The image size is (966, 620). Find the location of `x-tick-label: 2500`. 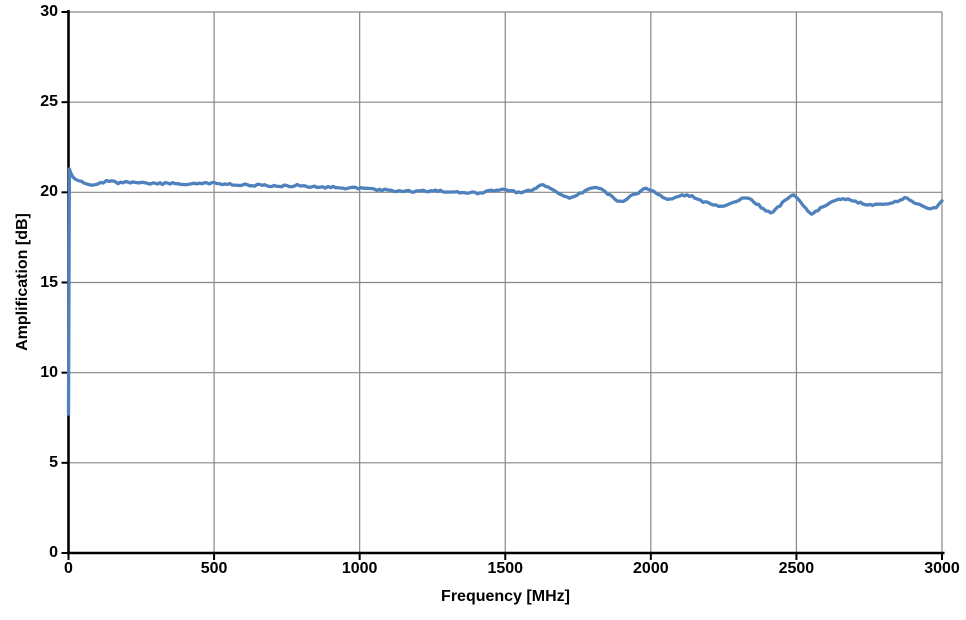

x-tick-label: 2500 is located at coordinates (796, 568).